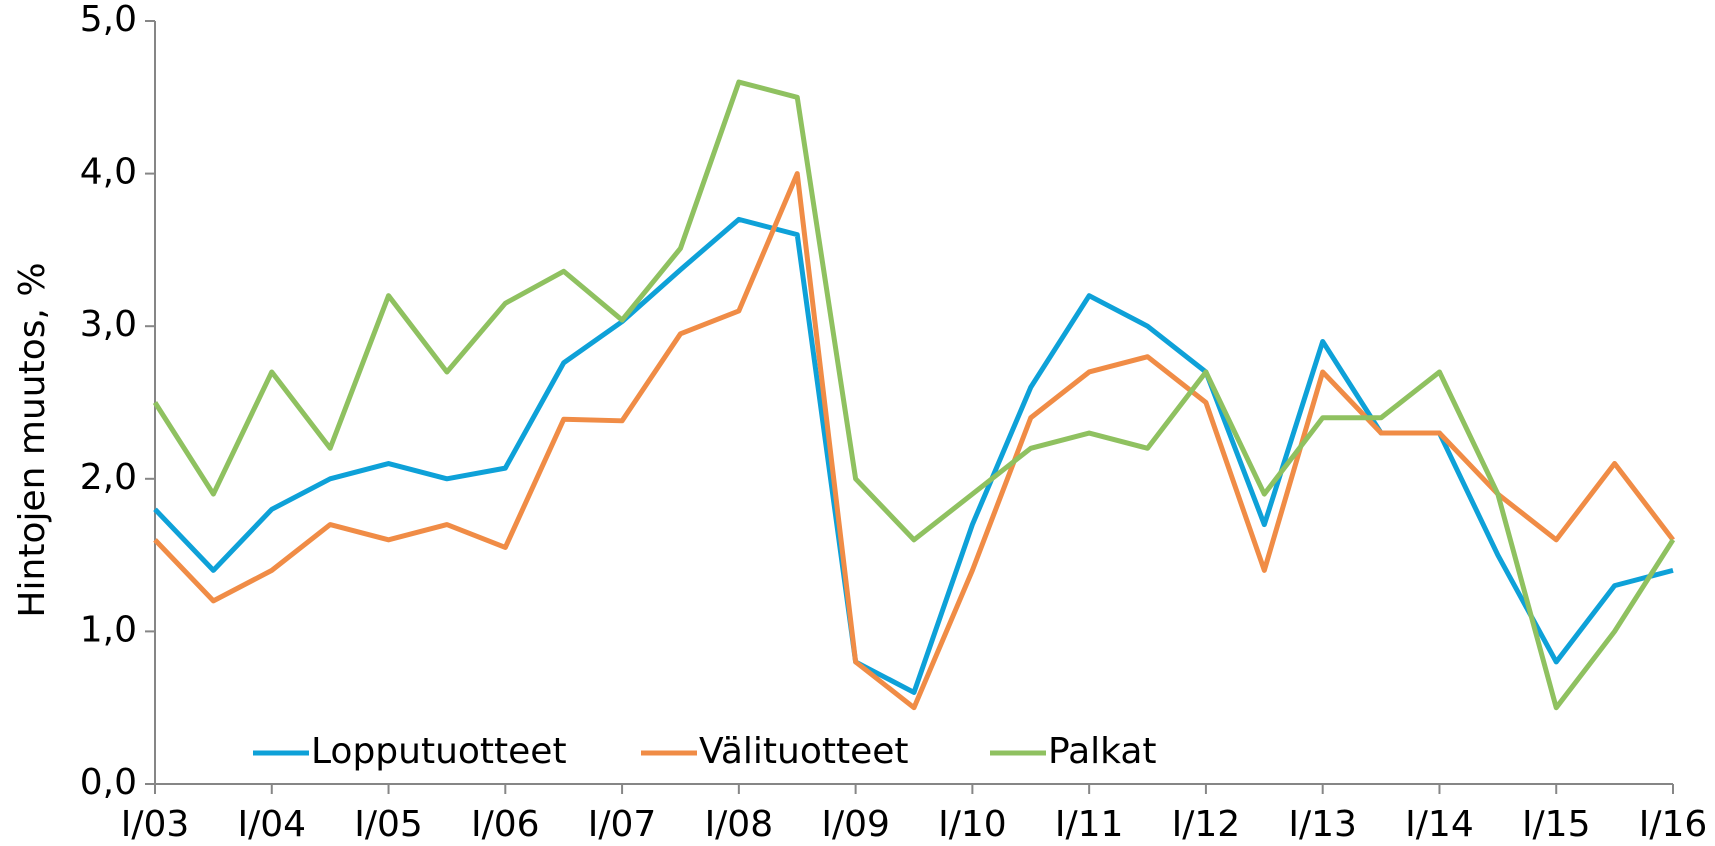 This screenshot has width=1715, height=846. What do you see at coordinates (155, 824) in the screenshot?
I see `x-tick-label: I/03` at bounding box center [155, 824].